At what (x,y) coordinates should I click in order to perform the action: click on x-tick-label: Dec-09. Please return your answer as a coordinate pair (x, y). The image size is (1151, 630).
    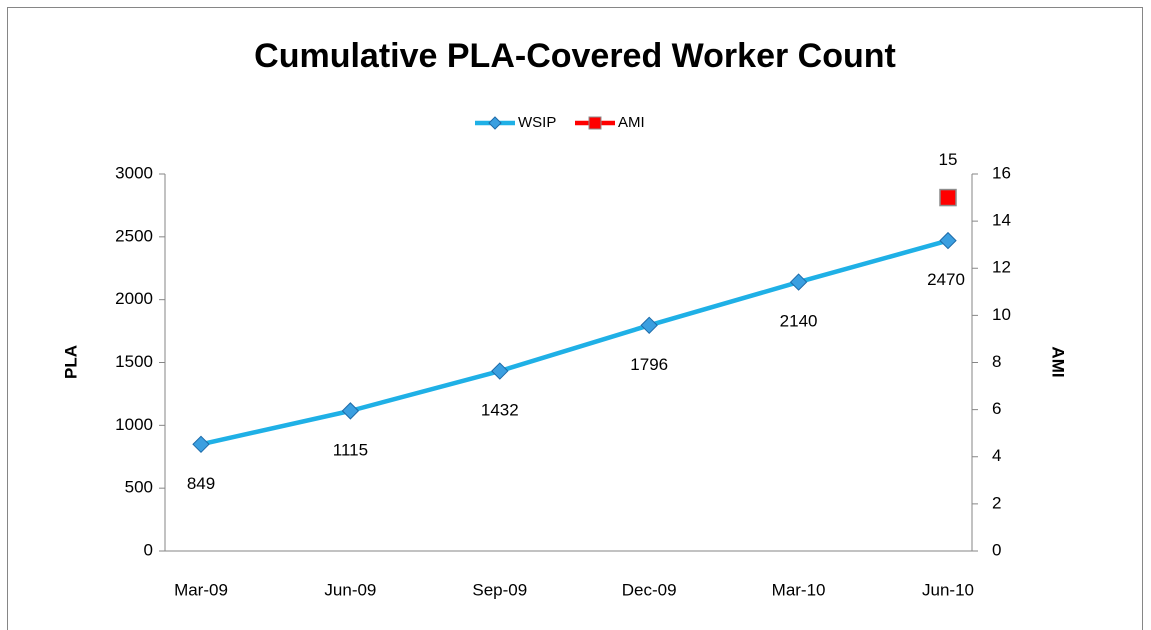
    Looking at the image, I should click on (649, 589).